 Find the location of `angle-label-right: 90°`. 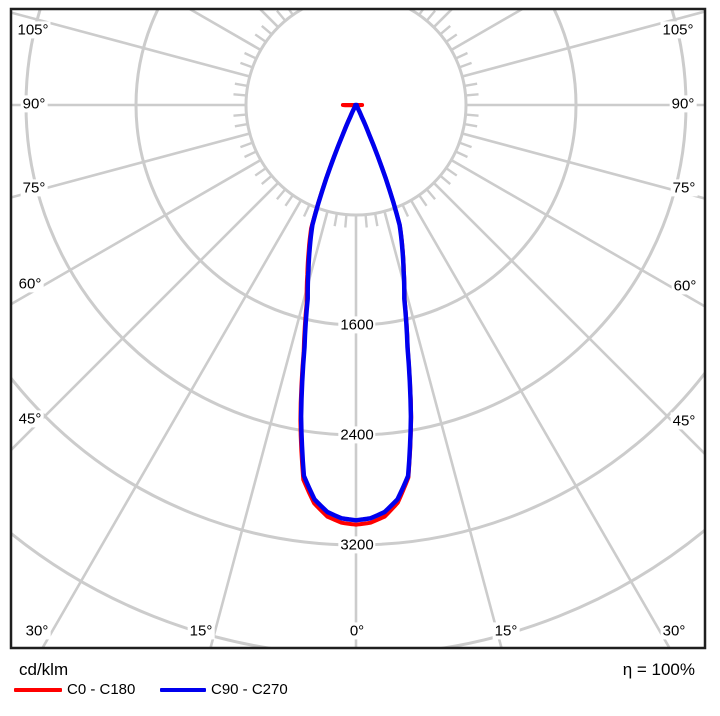

angle-label-right: 90° is located at coordinates (683, 104).